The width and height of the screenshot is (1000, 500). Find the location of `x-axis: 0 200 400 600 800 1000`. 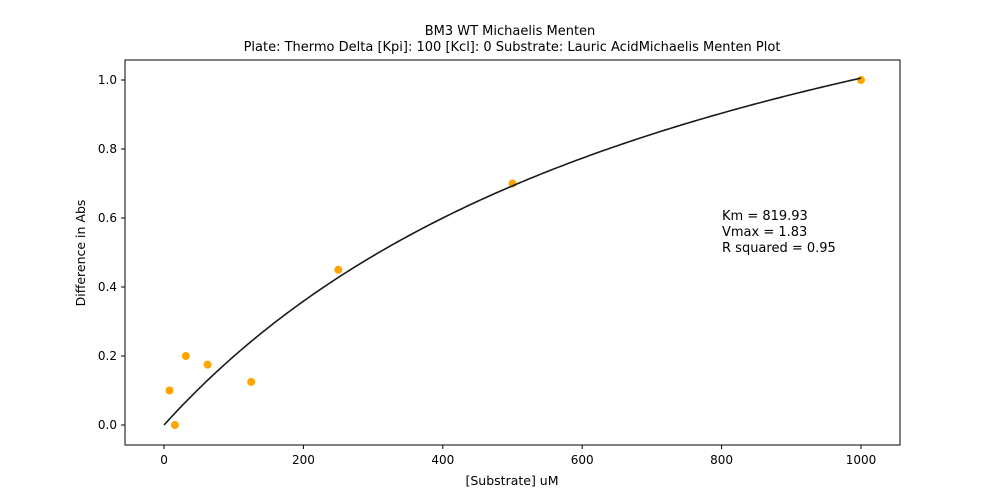

x-axis: 0 200 400 600 800 1000 is located at coordinates (518, 456).